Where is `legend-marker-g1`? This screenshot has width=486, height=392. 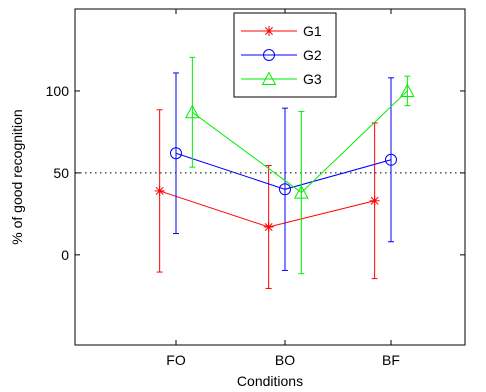 legend-marker-g1 is located at coordinates (269, 31).